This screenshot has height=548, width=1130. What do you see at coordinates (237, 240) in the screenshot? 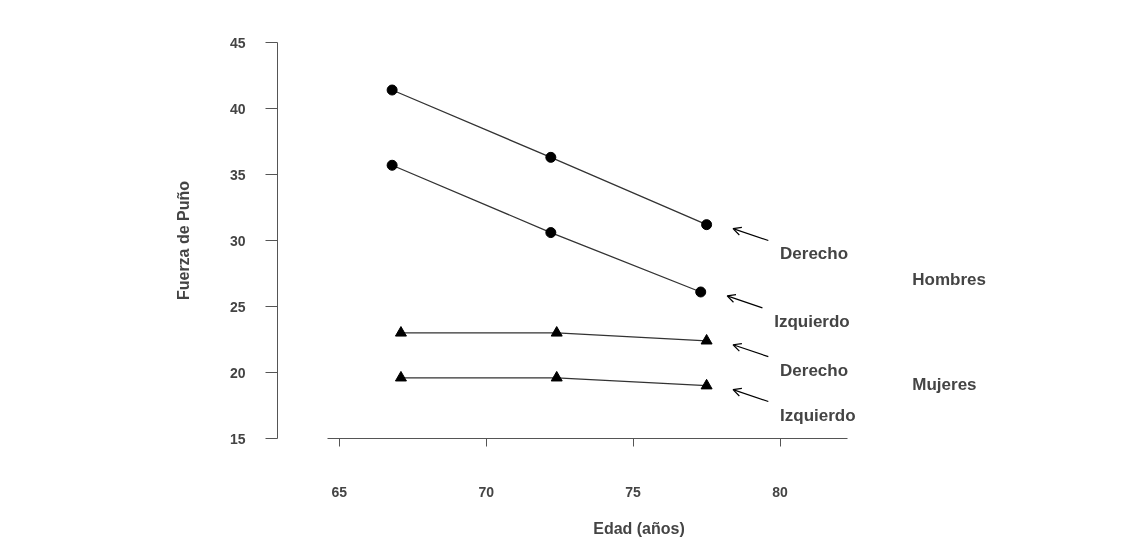
I see `y-tick-label: 30` at bounding box center [237, 240].